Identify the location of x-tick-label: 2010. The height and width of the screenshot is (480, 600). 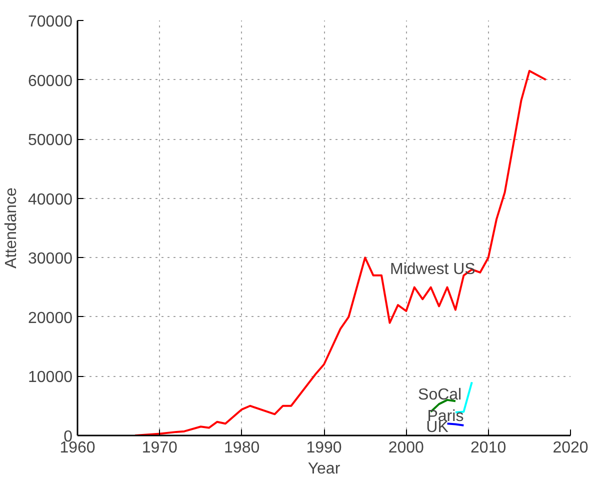
(488, 448).